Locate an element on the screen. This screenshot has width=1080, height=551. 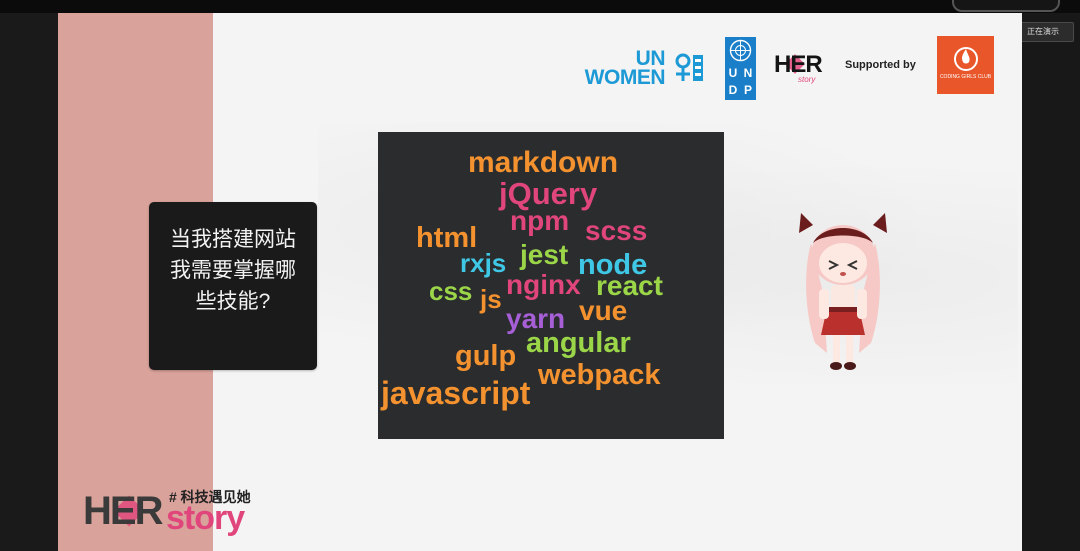
undp-logo: U N D P is located at coordinates (740, 68).